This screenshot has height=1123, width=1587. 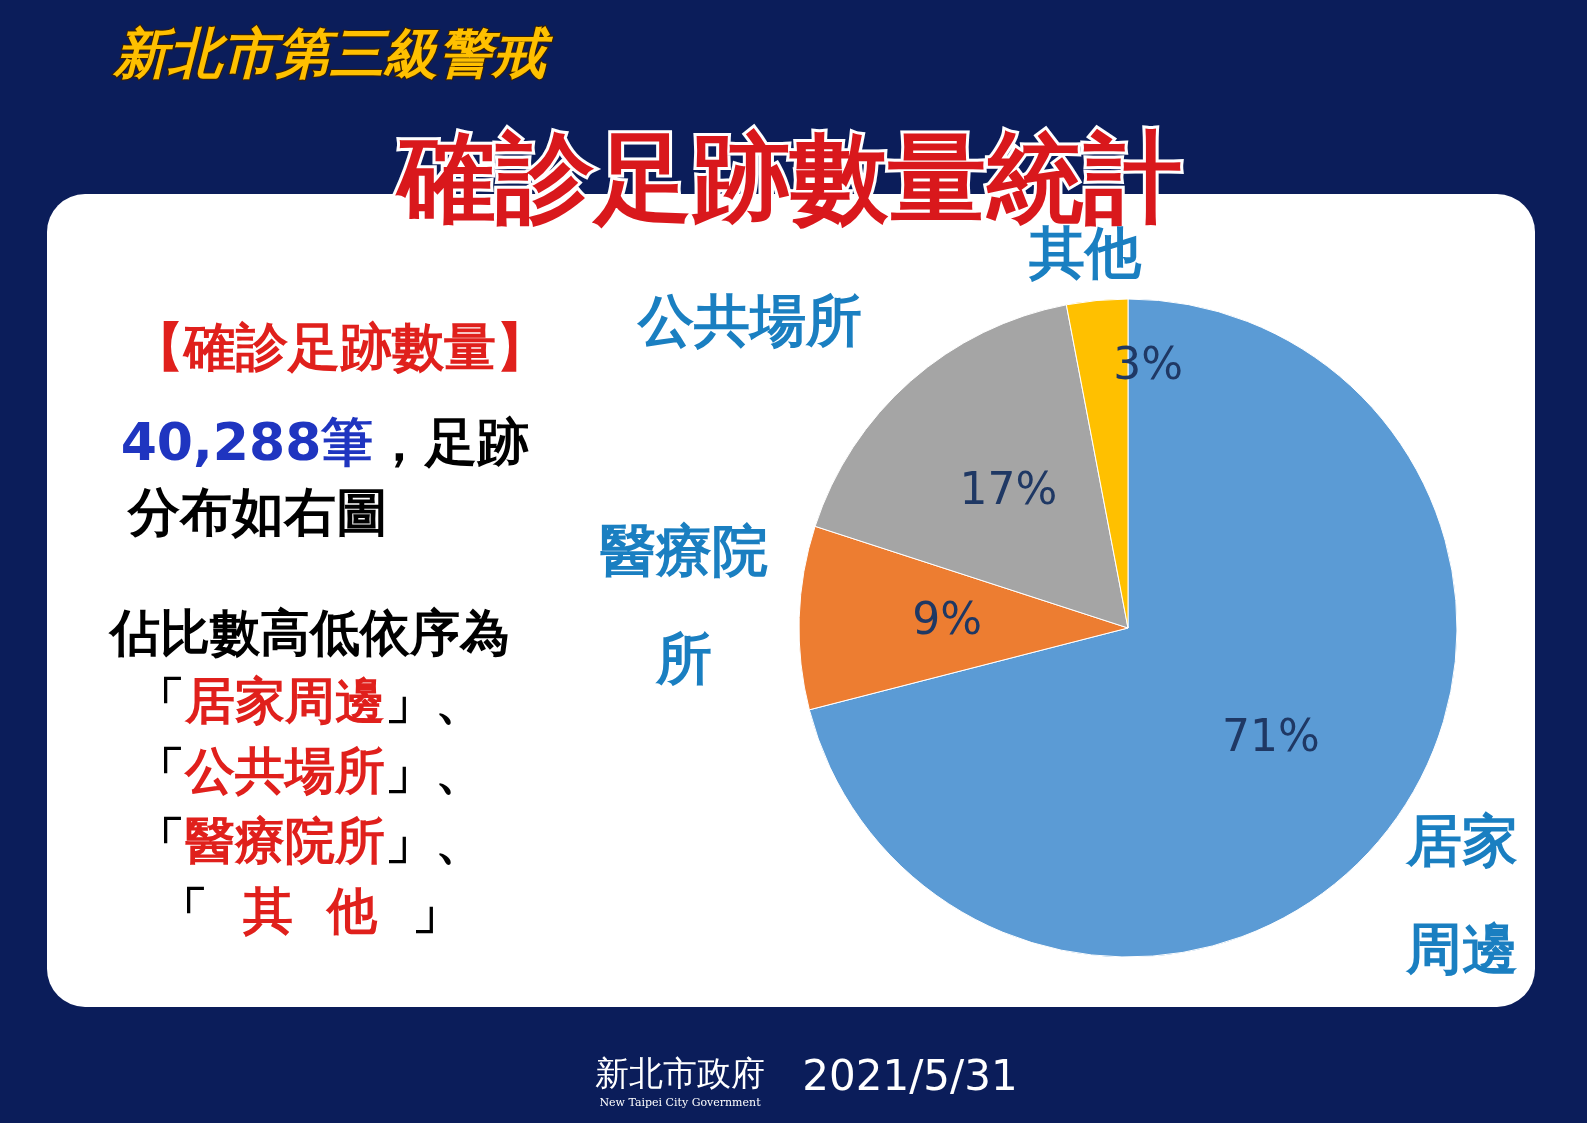 I want to click on slice-label: 醫療院所, so click(x=684, y=604).